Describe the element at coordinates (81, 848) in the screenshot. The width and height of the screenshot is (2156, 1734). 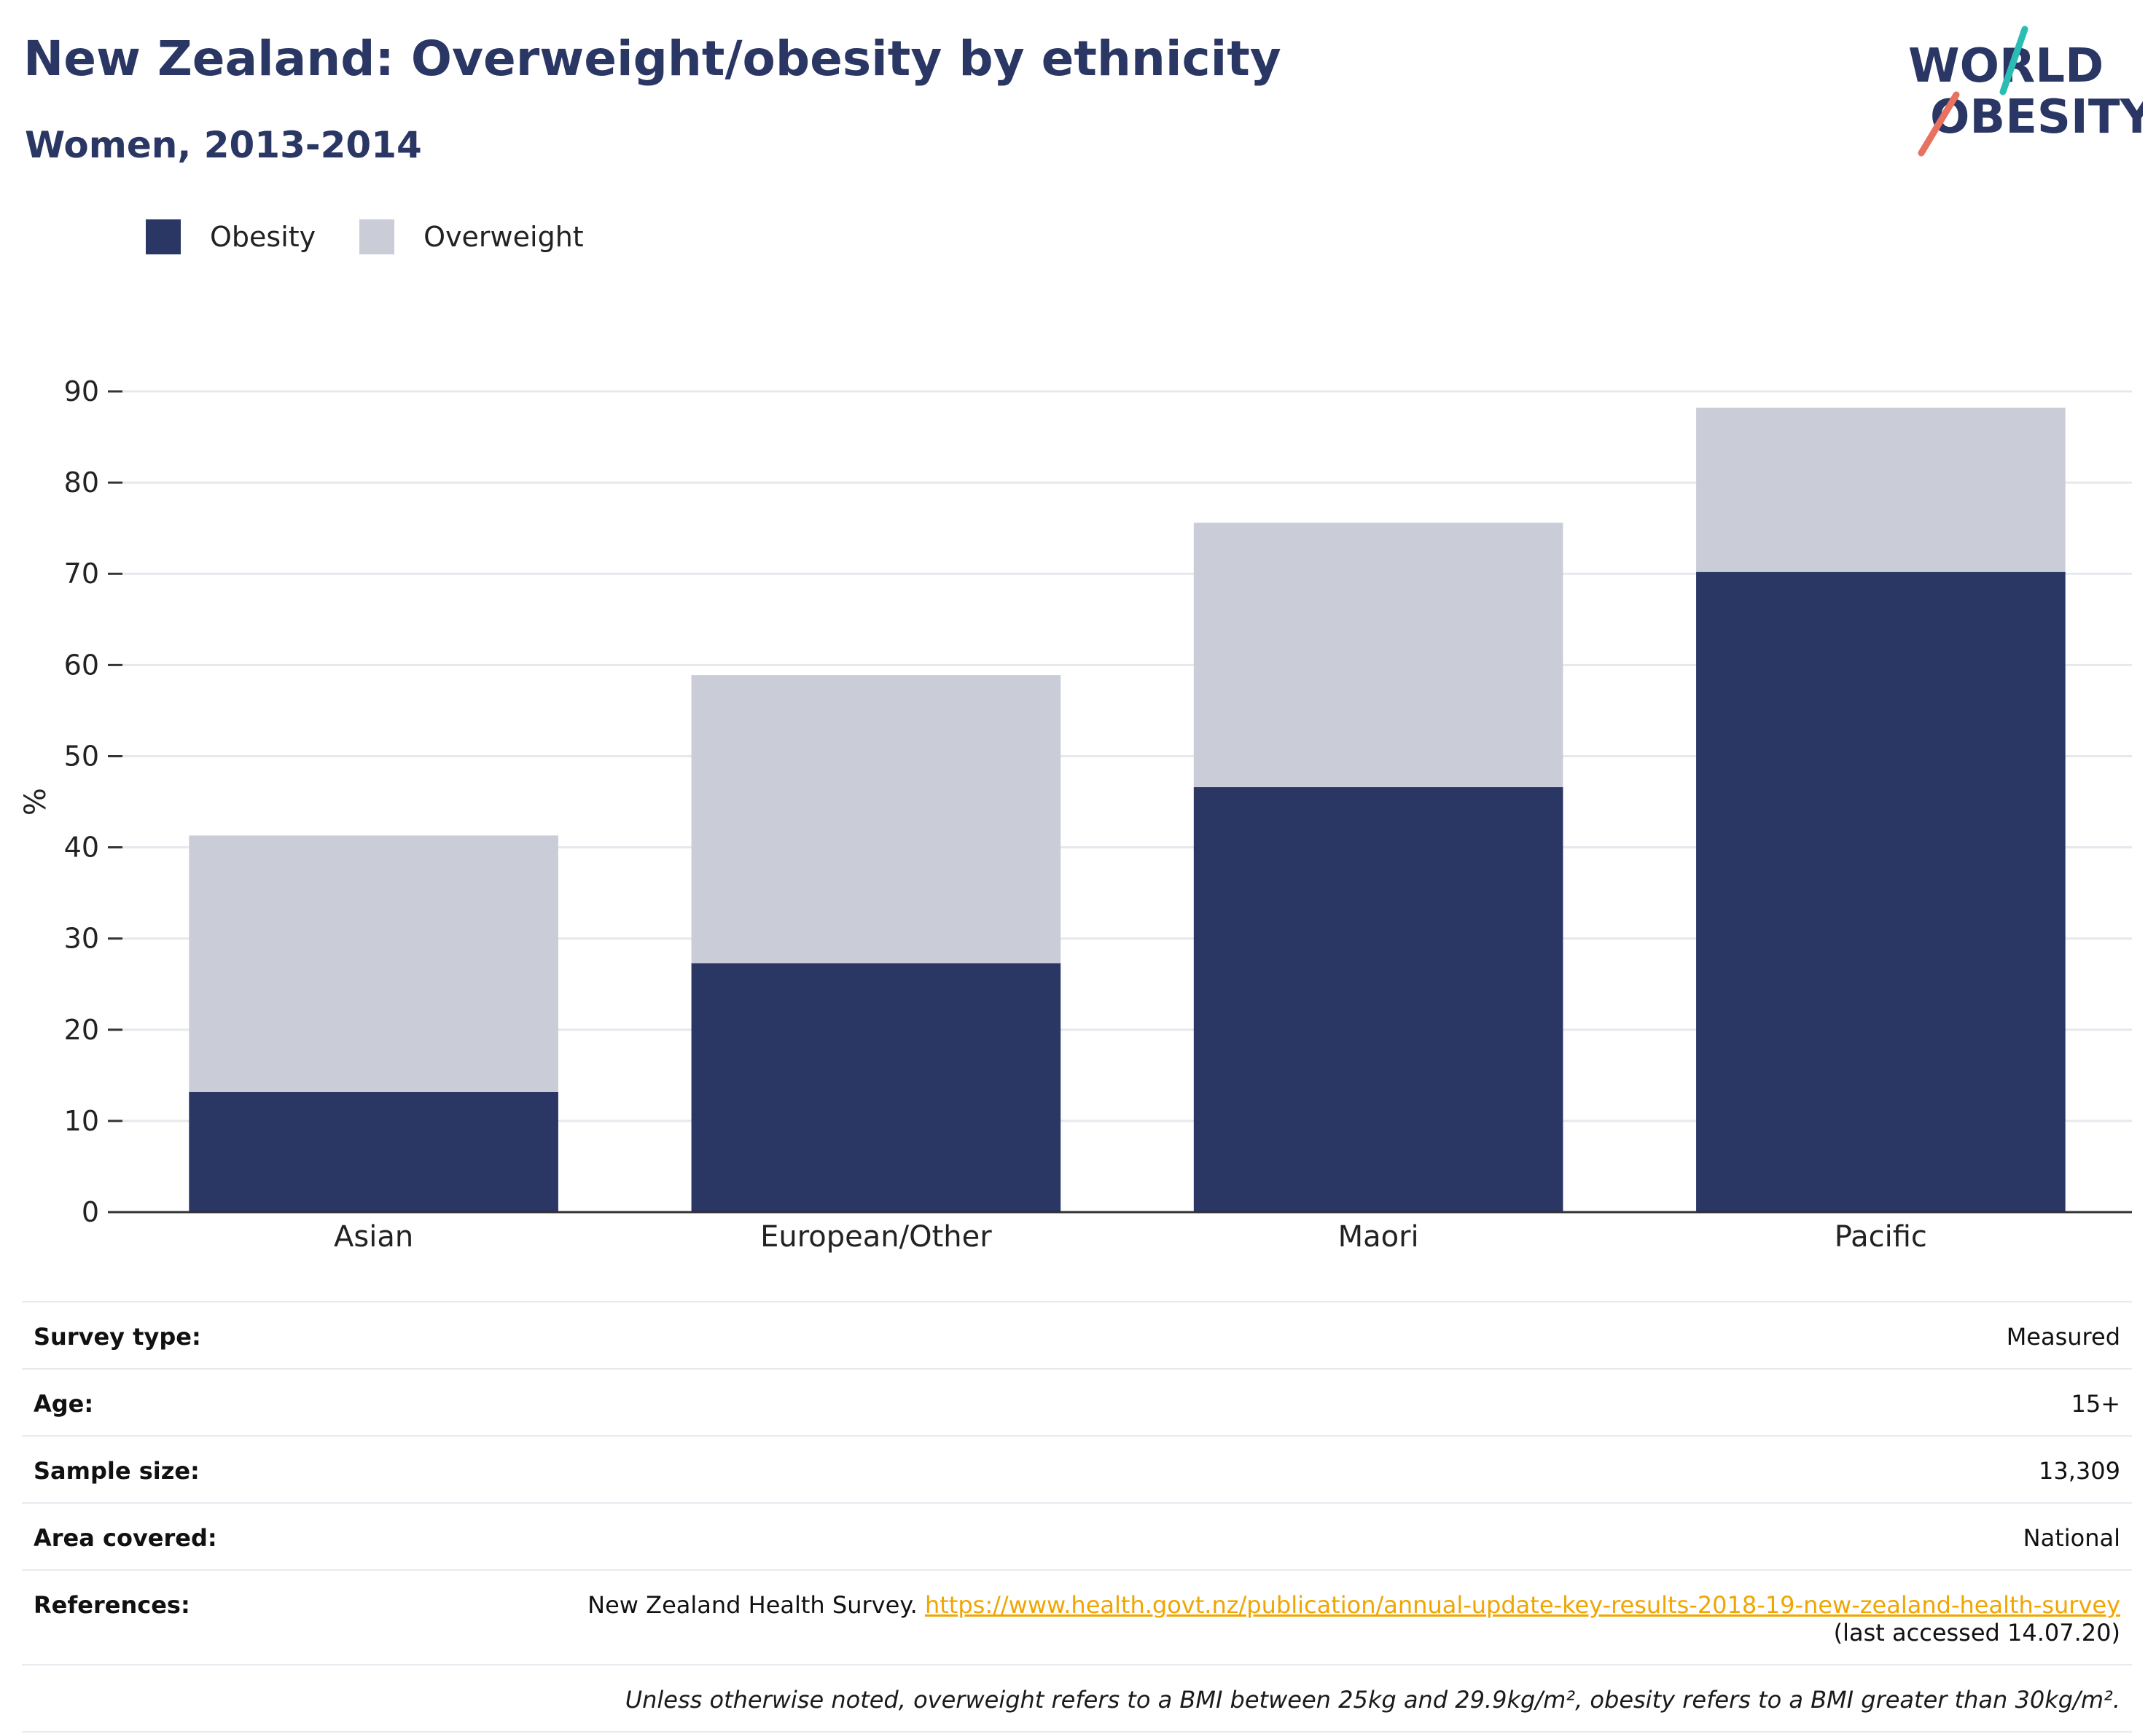
I see `y-tick-label-40: 40` at that location.